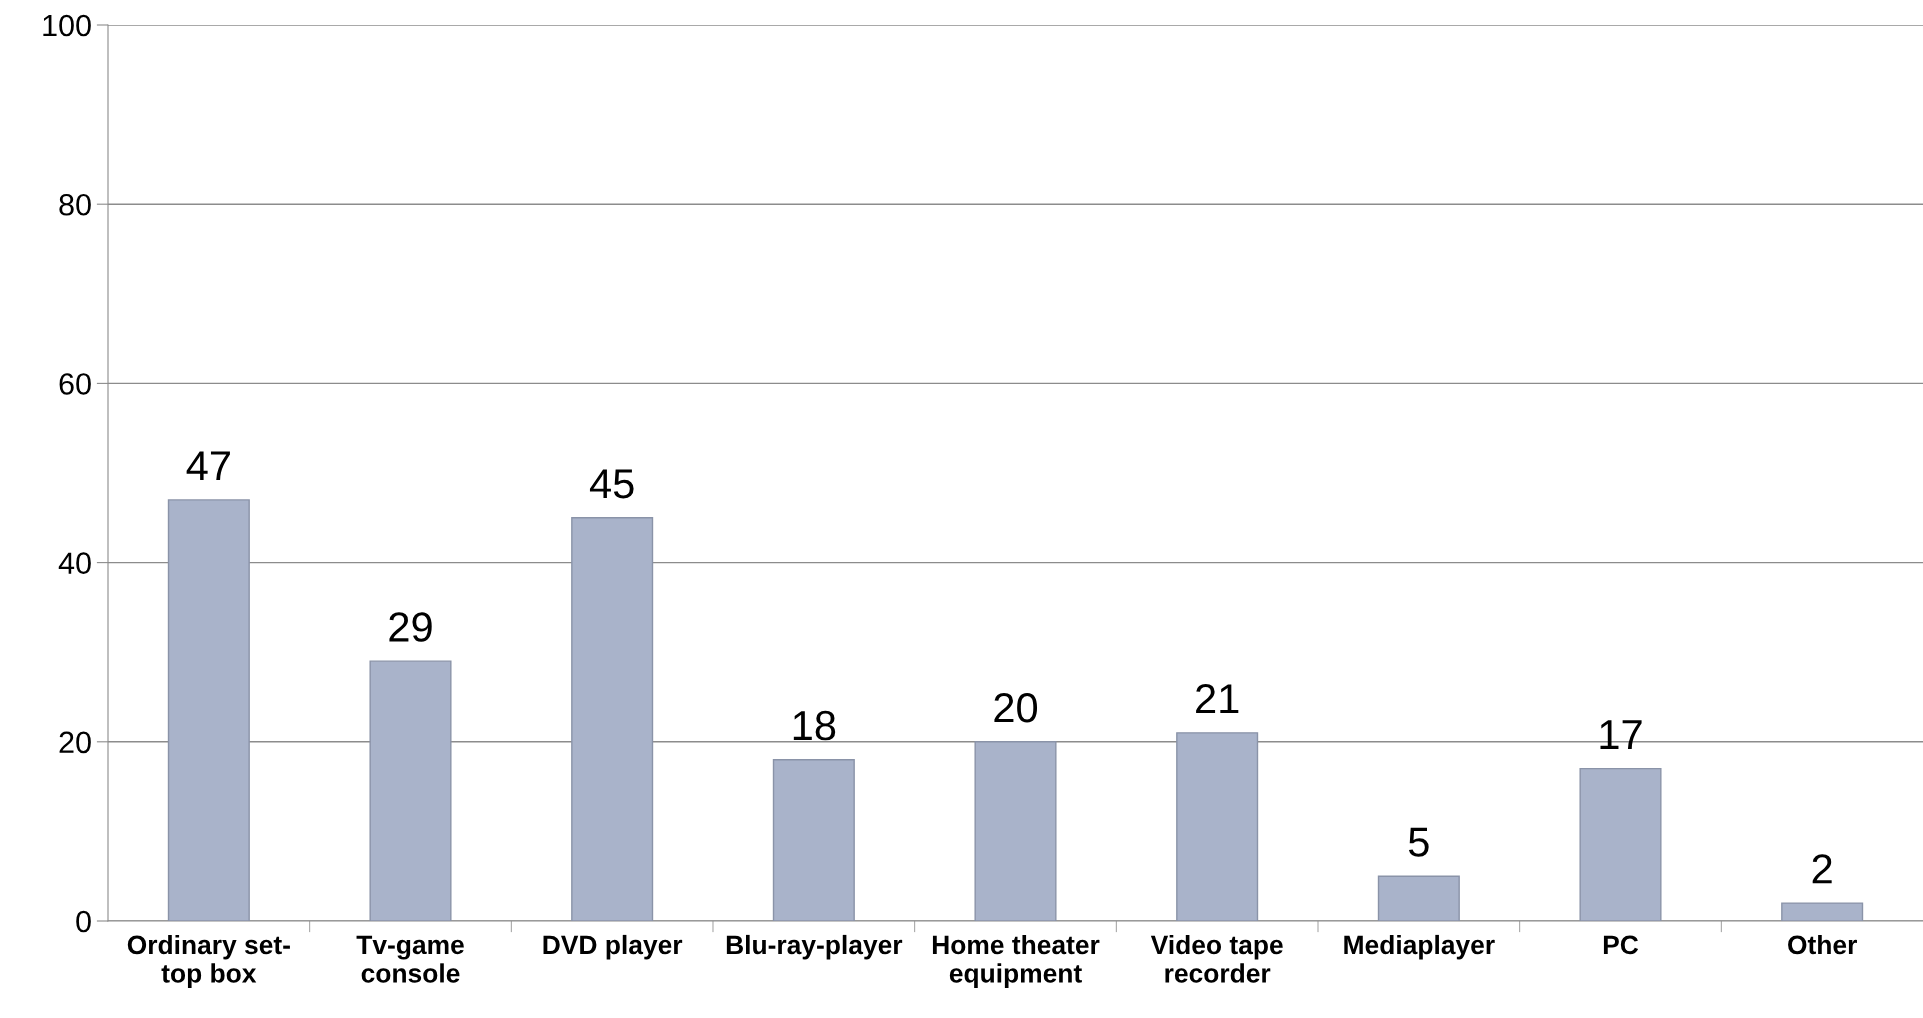  What do you see at coordinates (1822, 944) in the screenshot?
I see `x-tick-label: Other` at bounding box center [1822, 944].